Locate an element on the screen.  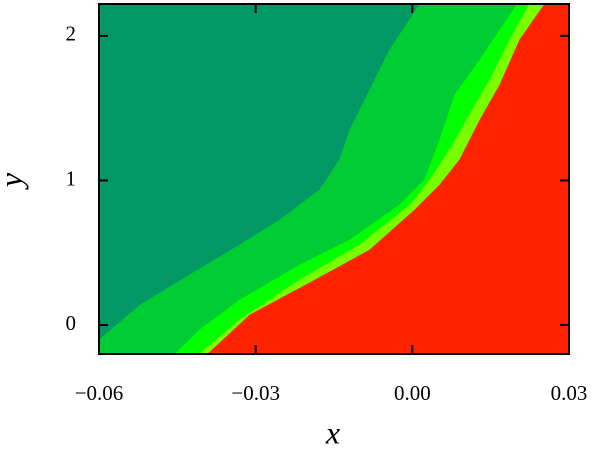
x-axis-label: x is located at coordinates (332, 432).